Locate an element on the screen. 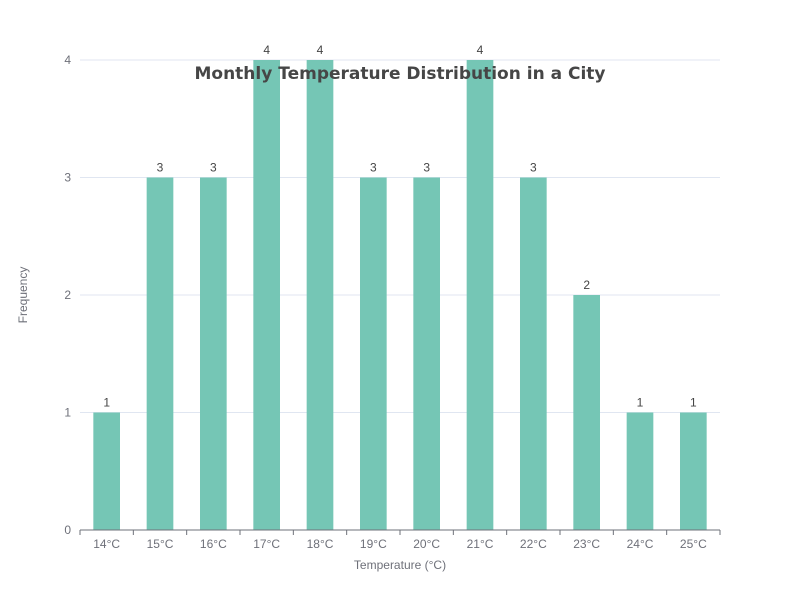 The image size is (800, 600). y-tick-labels: 0 1 2 3 4 is located at coordinates (67, 295).